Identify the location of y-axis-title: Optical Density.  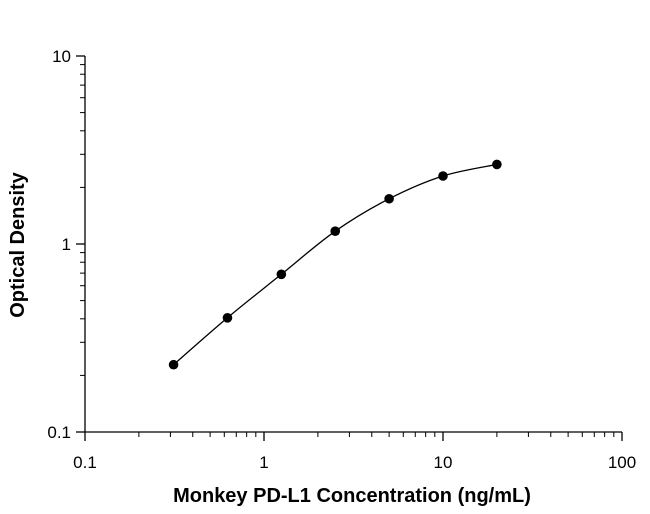
(18, 244).